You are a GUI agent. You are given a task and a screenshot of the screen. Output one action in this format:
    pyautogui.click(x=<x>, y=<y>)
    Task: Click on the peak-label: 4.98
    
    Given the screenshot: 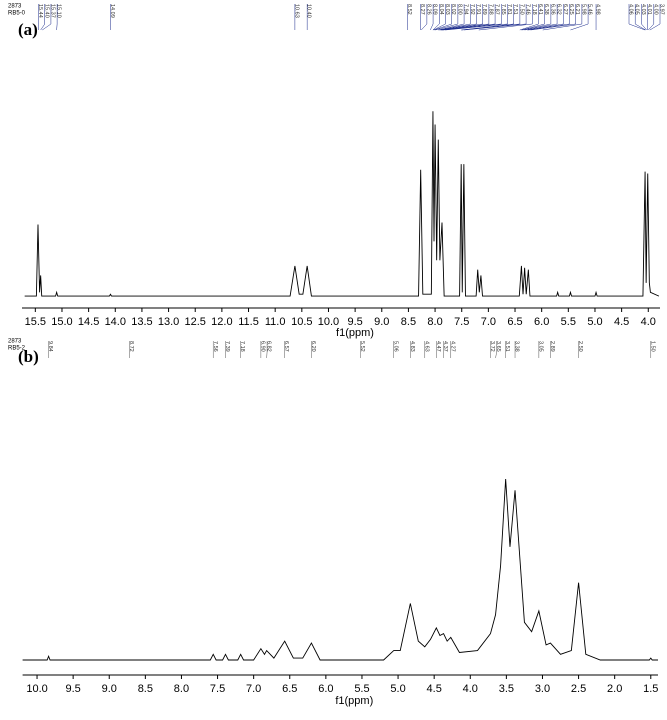 What is the action you would take?
    pyautogui.click(x=598, y=9)
    